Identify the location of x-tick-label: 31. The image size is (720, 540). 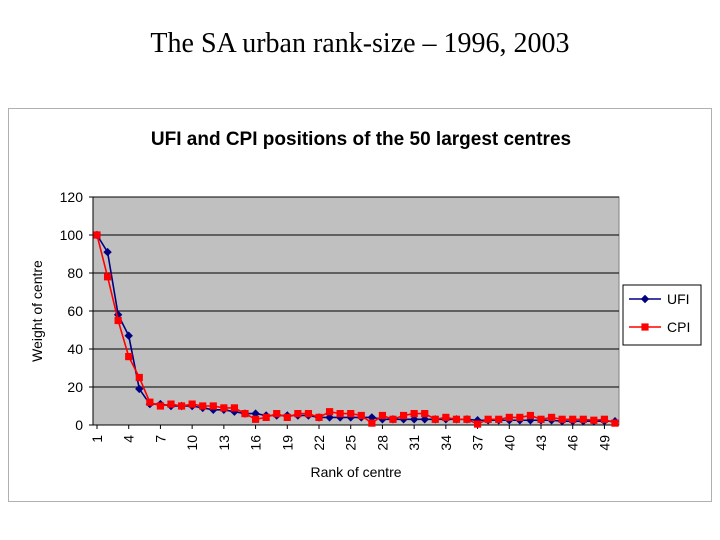
(414, 443).